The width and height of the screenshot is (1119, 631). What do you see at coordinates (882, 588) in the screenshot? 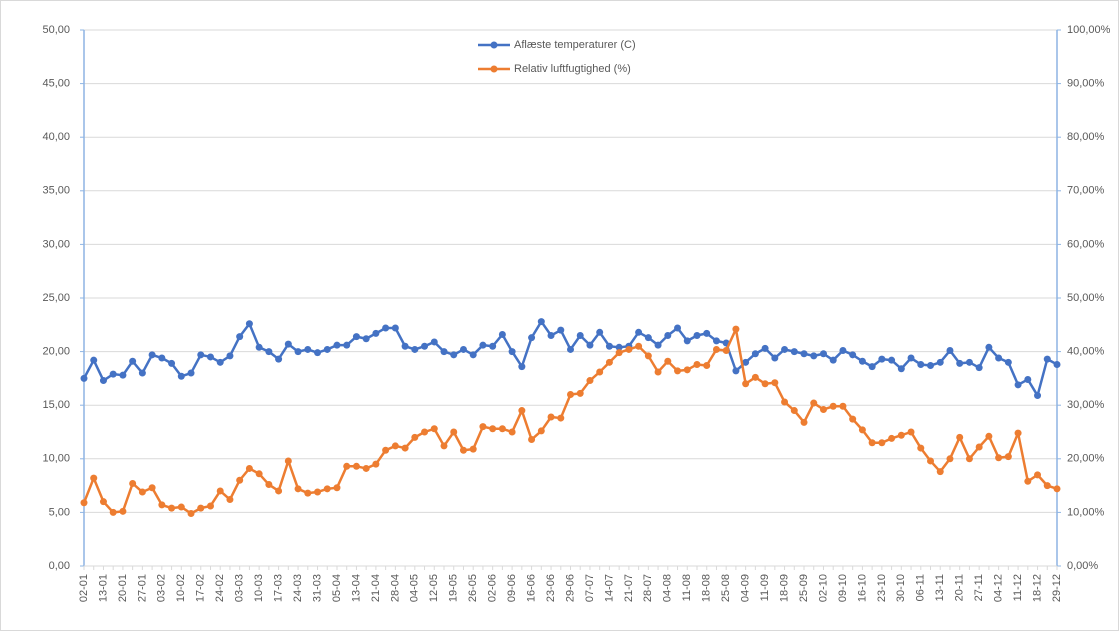
I see `x-tick-label: 23-10` at bounding box center [882, 588].